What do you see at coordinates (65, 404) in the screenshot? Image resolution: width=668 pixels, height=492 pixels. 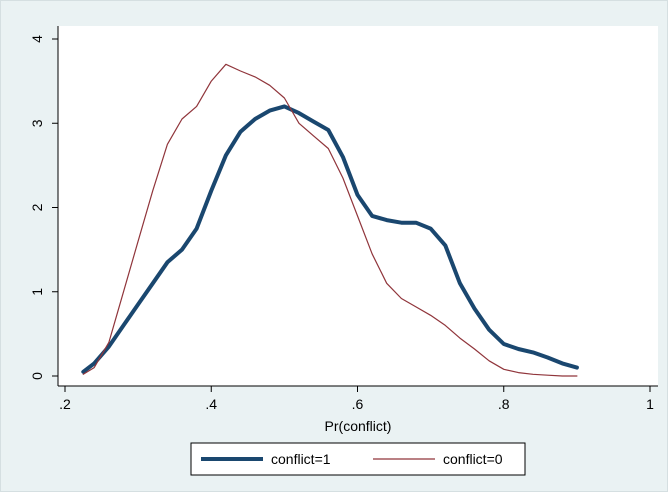 I see `x-tick-label: .2` at bounding box center [65, 404].